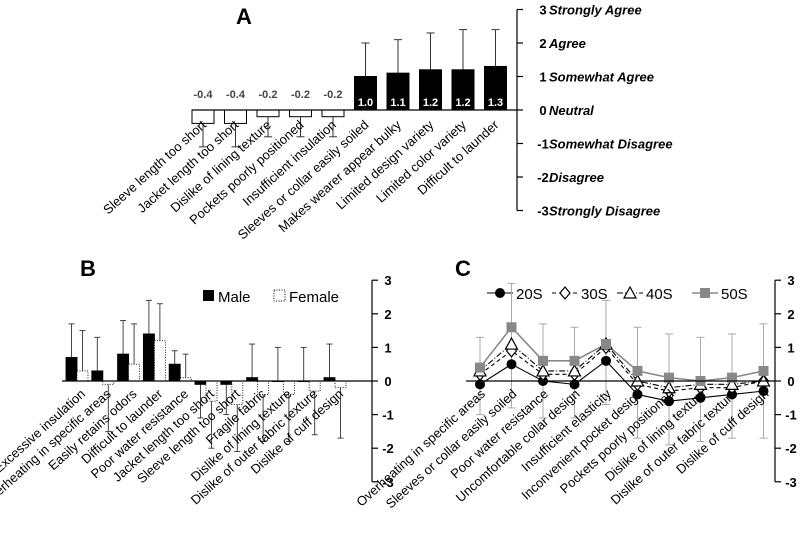 This screenshot has width=800, height=547. What do you see at coordinates (601, 77) in the screenshot?
I see `panel-a-scale-somewhat-agree: Somewhat Agree` at bounding box center [601, 77].